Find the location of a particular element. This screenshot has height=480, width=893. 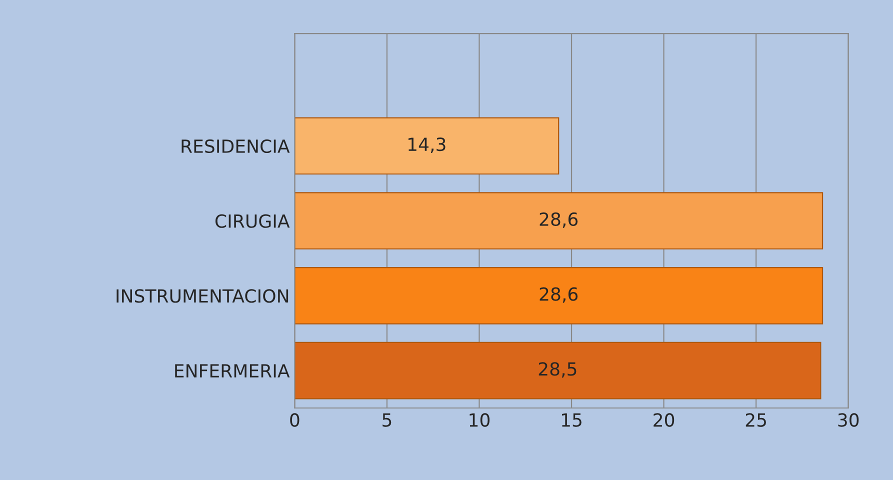

data-label: 14,3 is located at coordinates (427, 145).